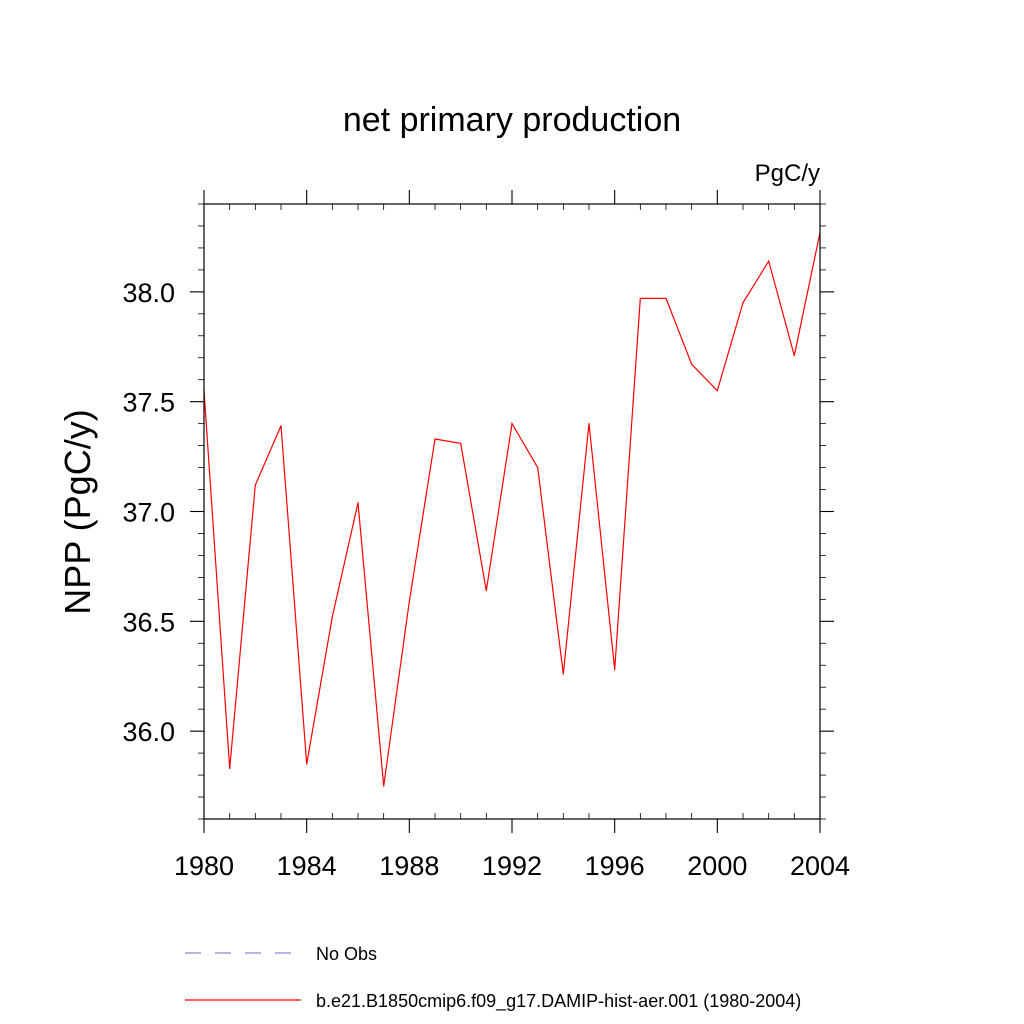 This screenshot has height=1024, width=1024. I want to click on y-tick-label: 36.5, so click(148, 622).